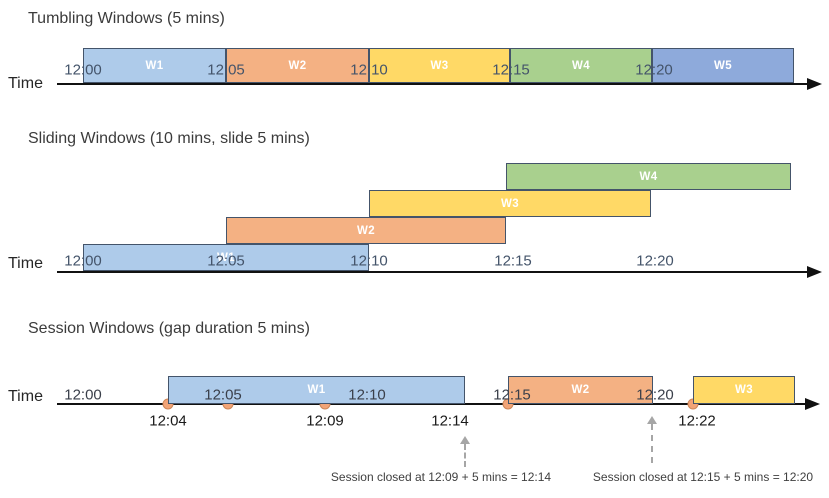  I want to click on time-axis-session, so click(438, 404).